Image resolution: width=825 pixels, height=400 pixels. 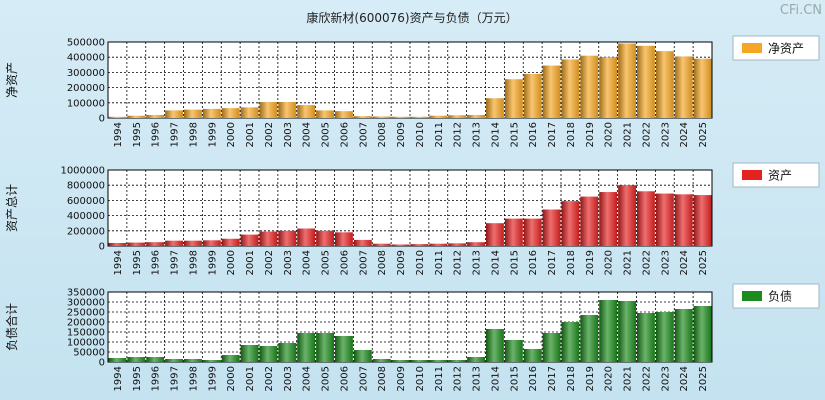 What do you see at coordinates (362, 117) in the screenshot?
I see `bar-net-assets-2007` at bounding box center [362, 117].